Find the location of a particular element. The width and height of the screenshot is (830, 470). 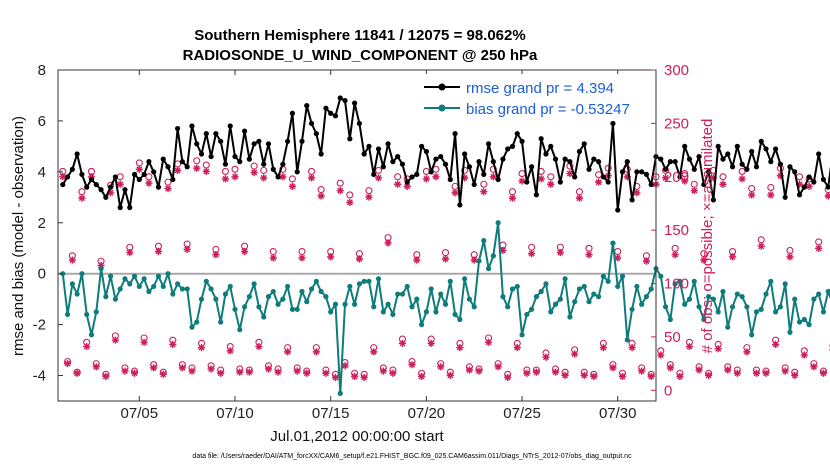

x-tick-label: 07/25 is located at coordinates (522, 413).